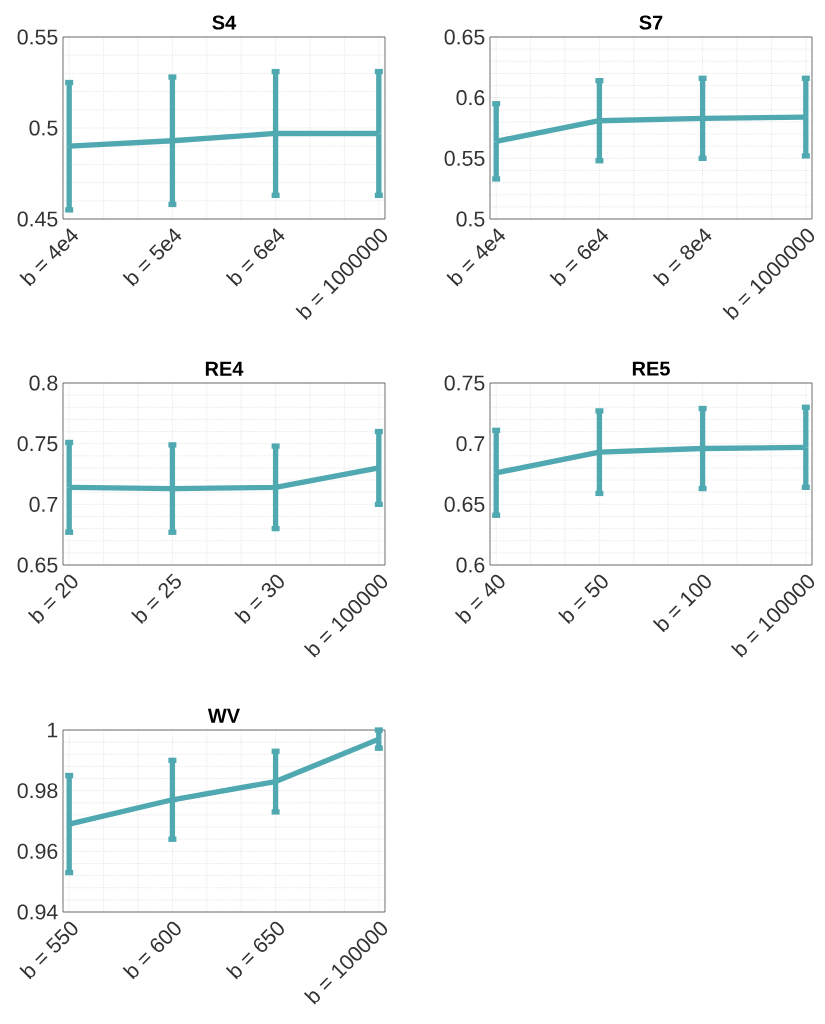  I want to click on y-tick-label: 0.8, so click(43, 383).